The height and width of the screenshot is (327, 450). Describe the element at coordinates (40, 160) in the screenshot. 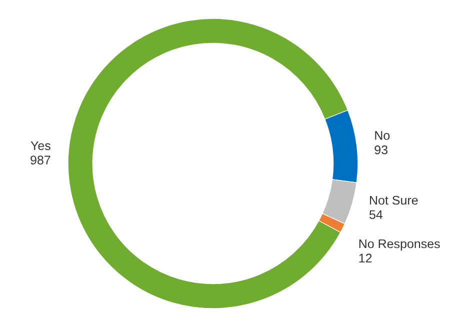

I see `data-label: 987` at that location.